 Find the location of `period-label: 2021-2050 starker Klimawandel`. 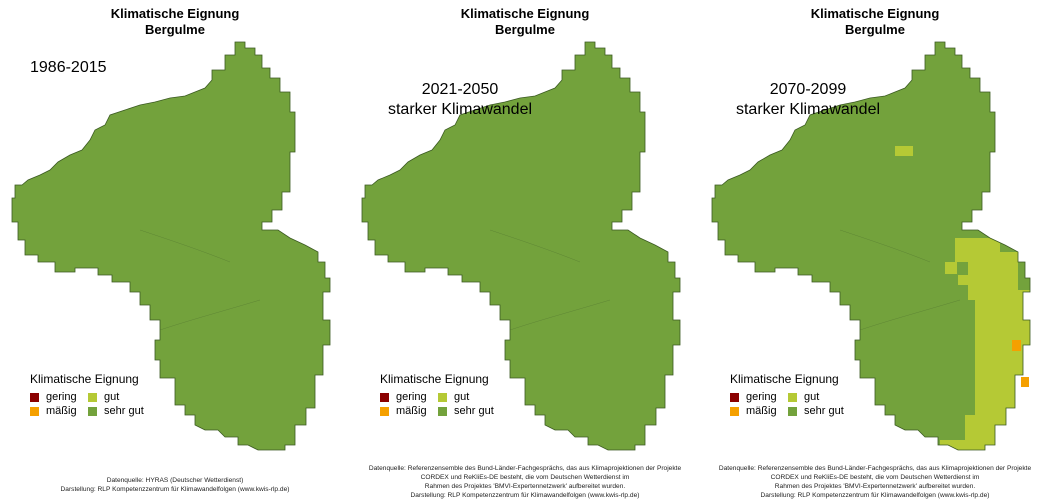

period-label: 2021-2050 starker Klimawandel is located at coordinates (460, 100).